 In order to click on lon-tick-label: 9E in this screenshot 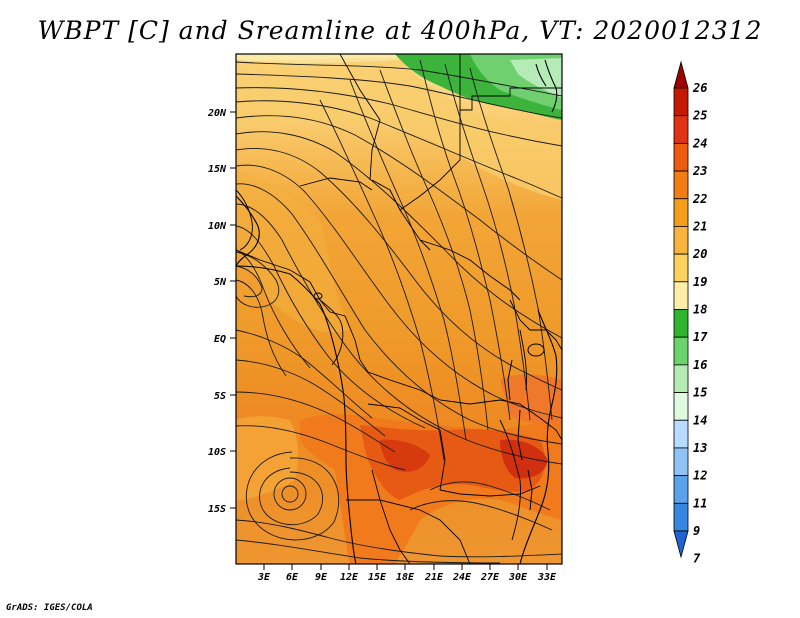, I will do `click(321, 577)`.